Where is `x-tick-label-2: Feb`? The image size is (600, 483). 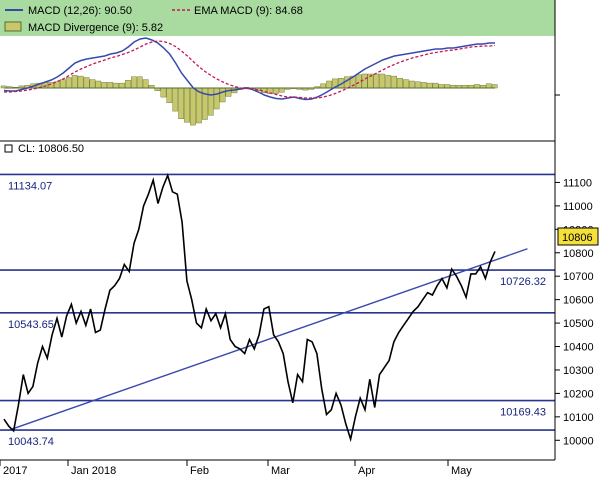
x-tick-label-2: Feb is located at coordinates (199, 471).